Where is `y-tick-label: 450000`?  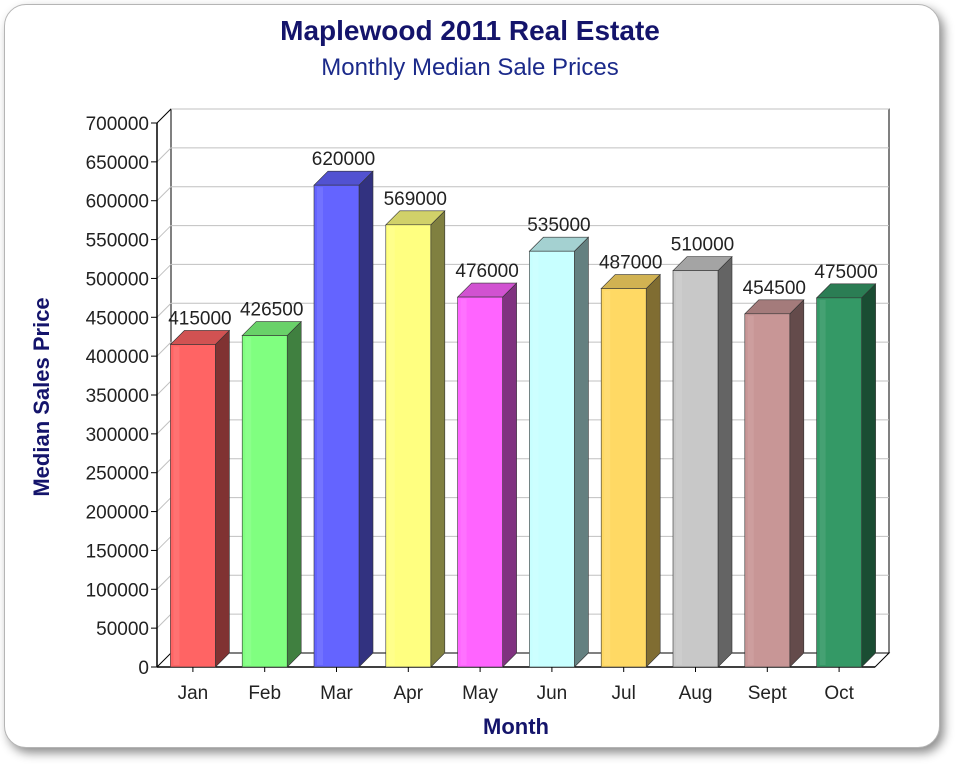
y-tick-label: 450000 is located at coordinates (117, 318).